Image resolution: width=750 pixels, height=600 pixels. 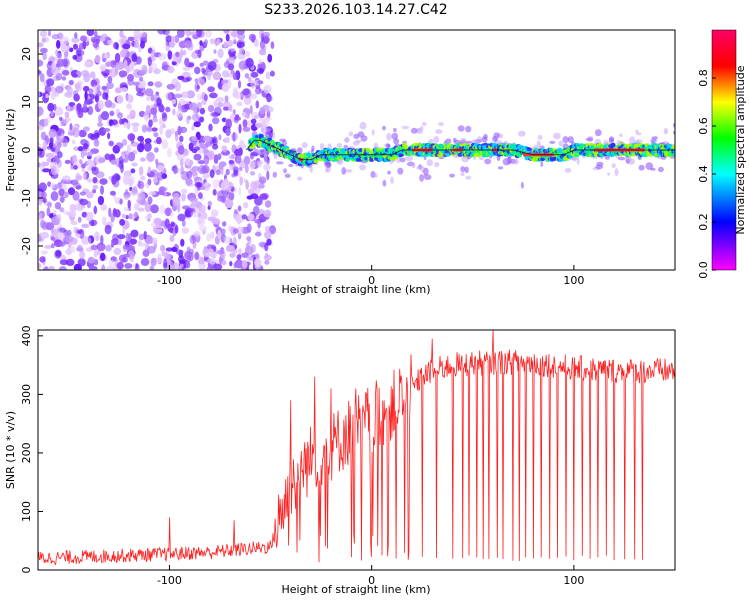 What do you see at coordinates (26, 394) in the screenshot?
I see `snr-y-tick-label: 300` at bounding box center [26, 394].